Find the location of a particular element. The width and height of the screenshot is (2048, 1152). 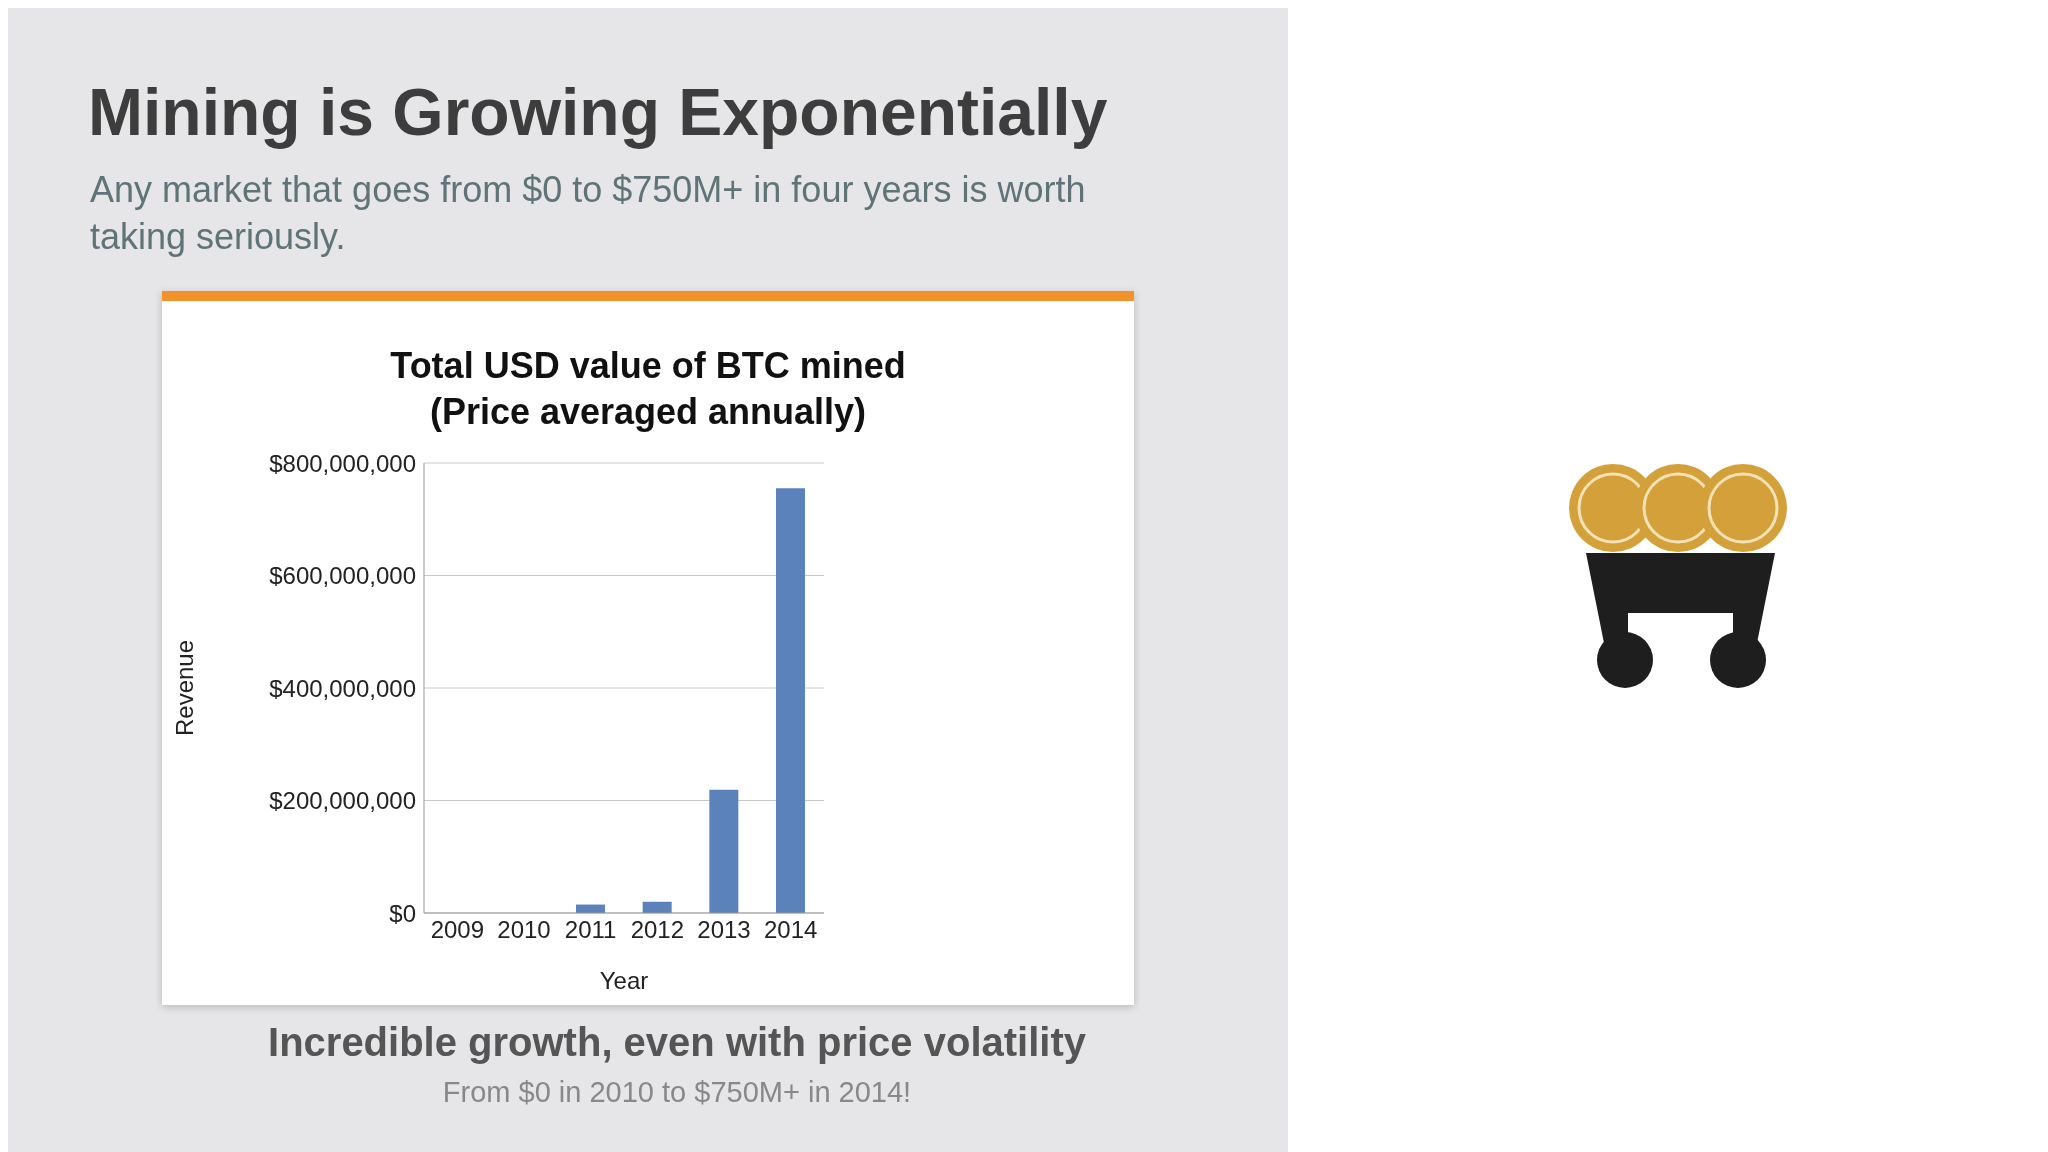

text: Mining is Growing Exponentially is located at coordinates (598, 112).